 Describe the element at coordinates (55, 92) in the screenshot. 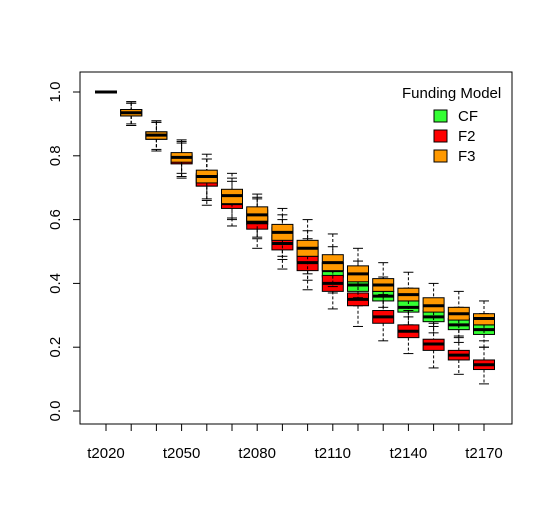

I see `y-tick-label: 1.0` at that location.